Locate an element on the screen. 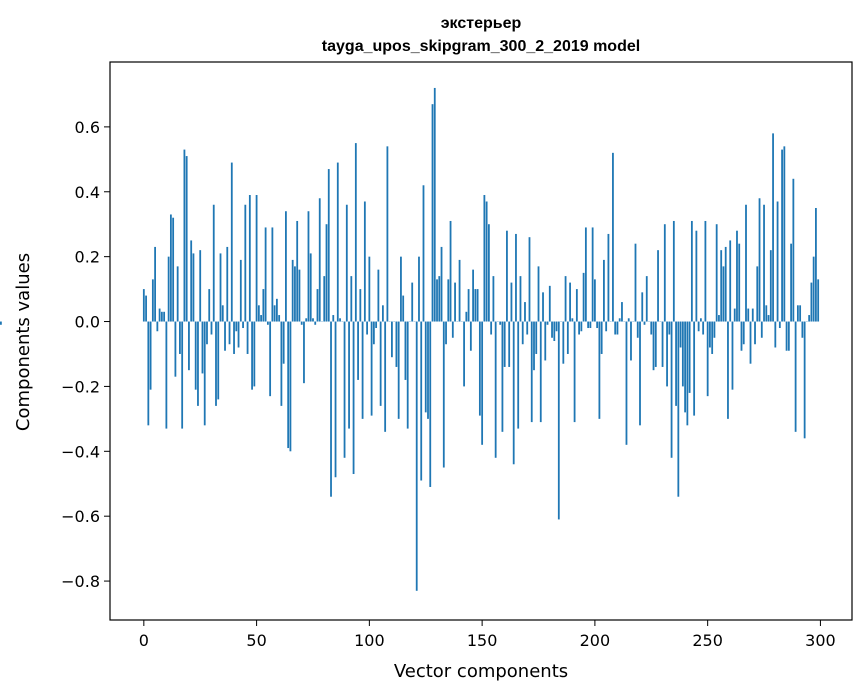 Image resolution: width=867 pixels, height=696 pixels. y-tick-label: −0.6 is located at coordinates (80, 516).